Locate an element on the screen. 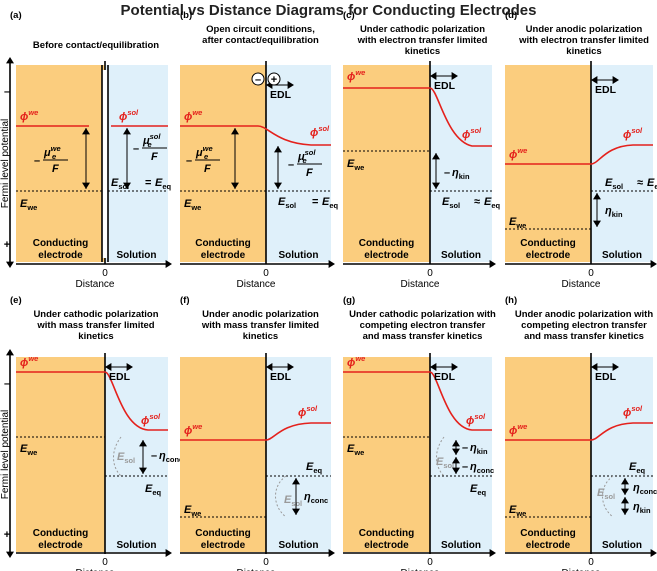 This screenshot has width=657, height=571. y-axis-plus: + is located at coordinates (7, 535).